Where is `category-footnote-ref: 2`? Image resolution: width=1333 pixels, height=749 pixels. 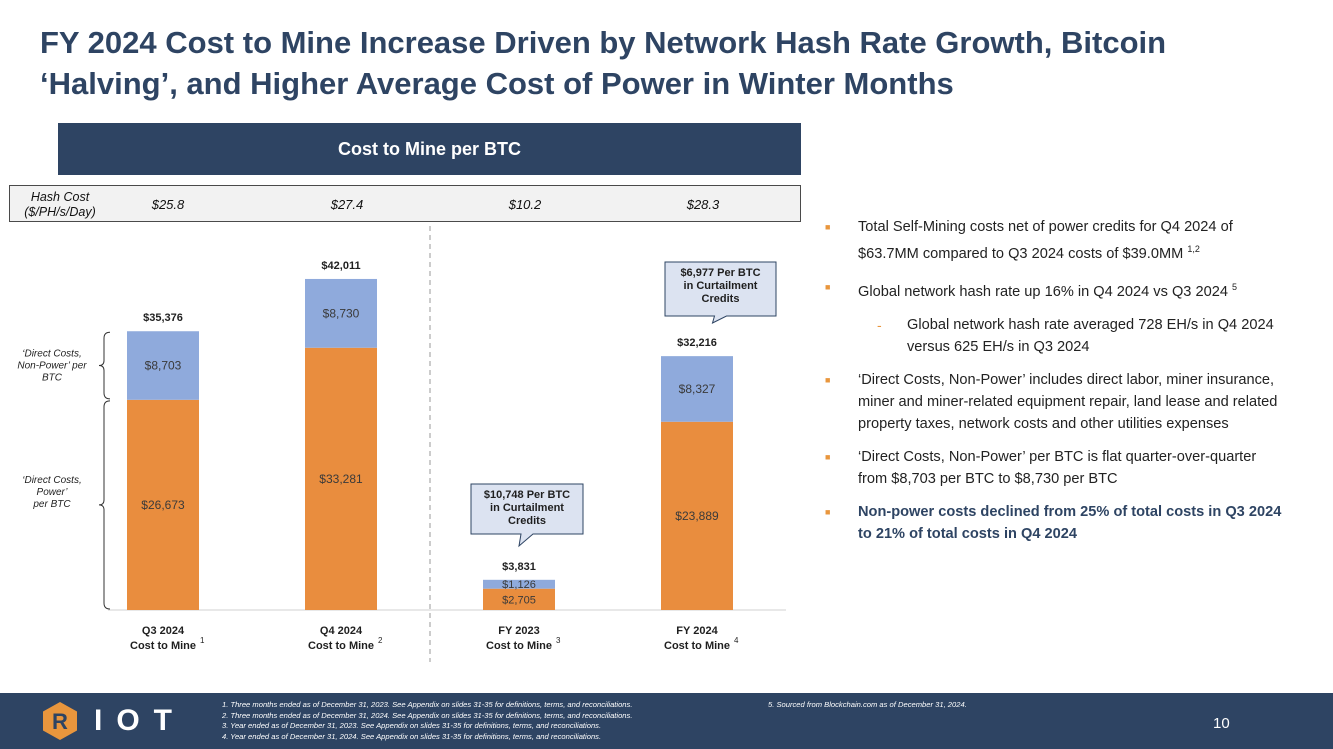 category-footnote-ref: 2 is located at coordinates (380, 640).